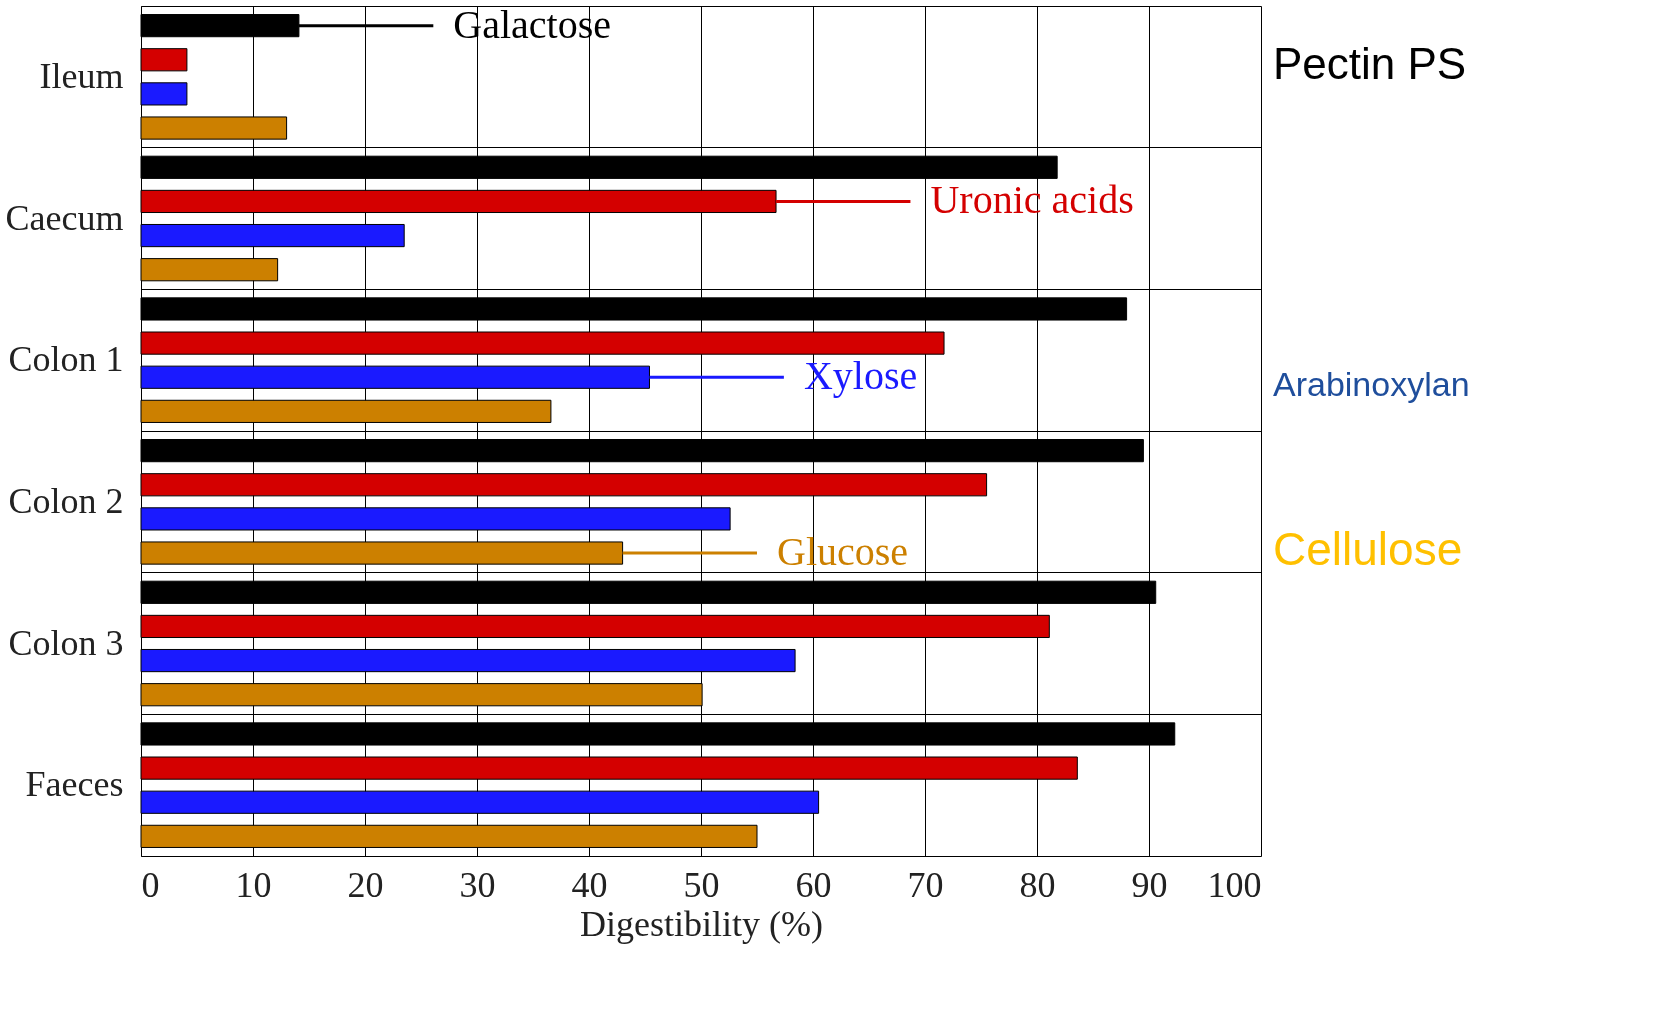 The height and width of the screenshot is (1027, 1670). What do you see at coordinates (150, 884) in the screenshot?
I see `x-tick-label: 0` at bounding box center [150, 884].